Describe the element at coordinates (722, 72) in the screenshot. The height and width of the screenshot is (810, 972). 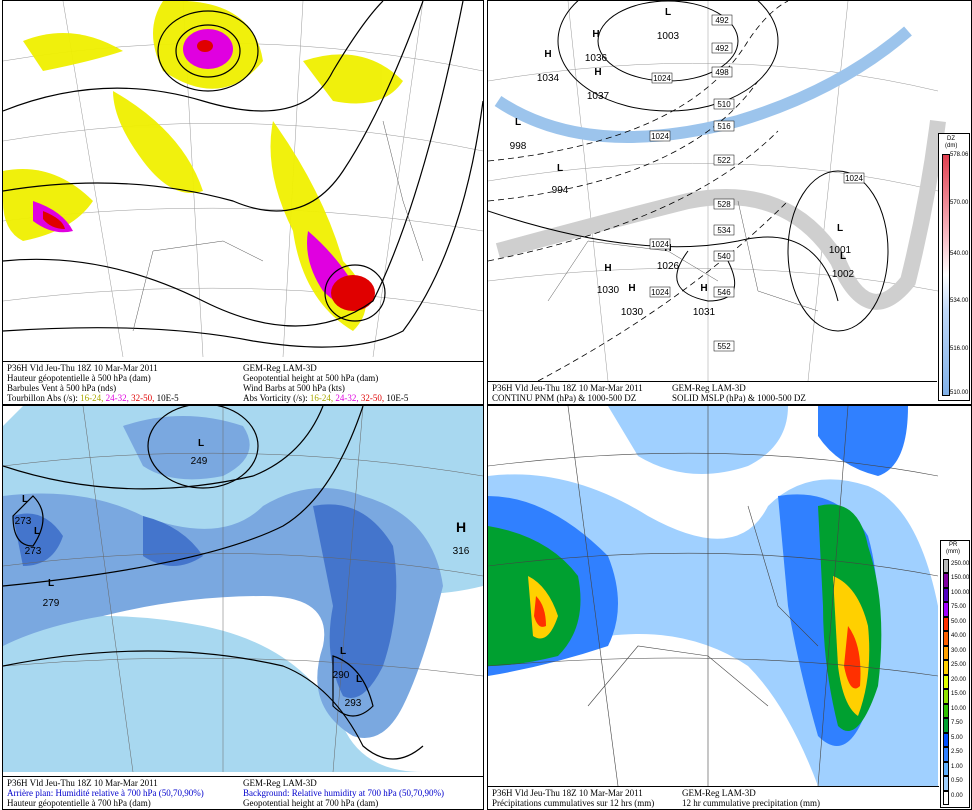
I see `isobar-label: 498` at that location.